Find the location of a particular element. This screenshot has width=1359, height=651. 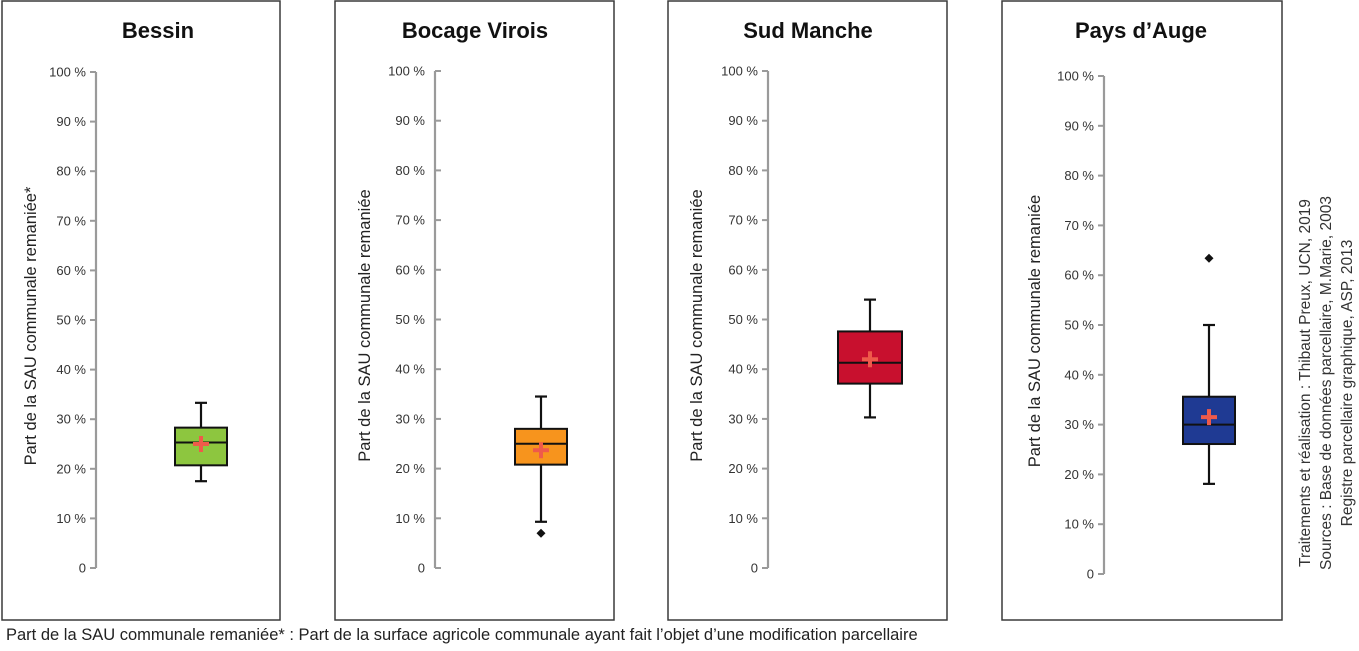

iqr-box is located at coordinates (870, 357).